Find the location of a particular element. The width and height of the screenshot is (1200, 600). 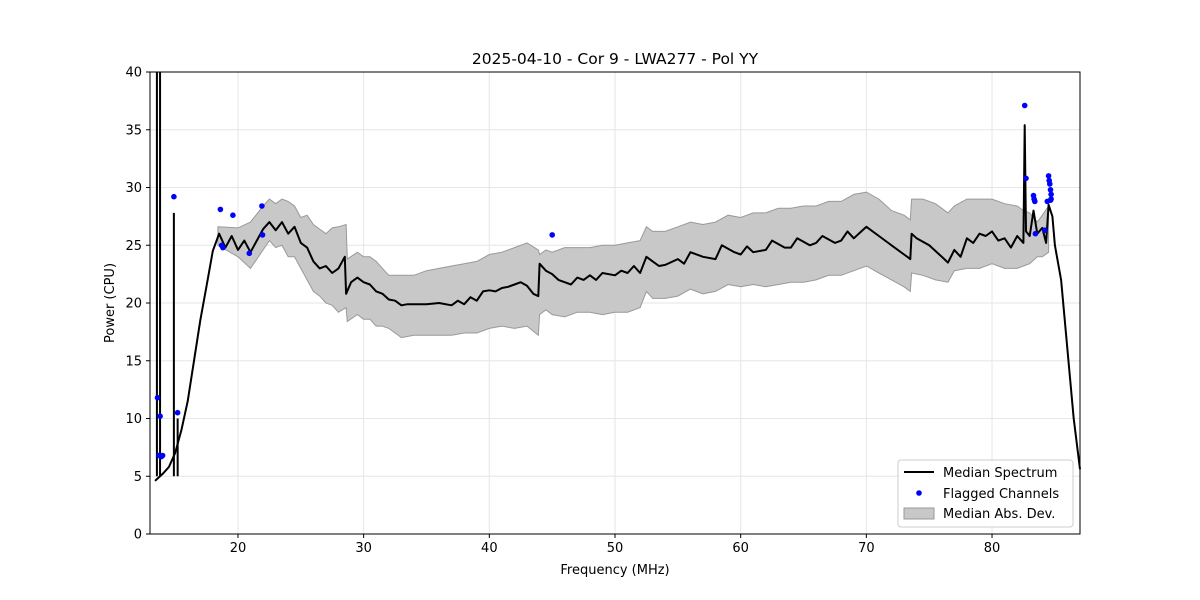

y-axis-label: Power (CPU) is located at coordinates (110, 303).